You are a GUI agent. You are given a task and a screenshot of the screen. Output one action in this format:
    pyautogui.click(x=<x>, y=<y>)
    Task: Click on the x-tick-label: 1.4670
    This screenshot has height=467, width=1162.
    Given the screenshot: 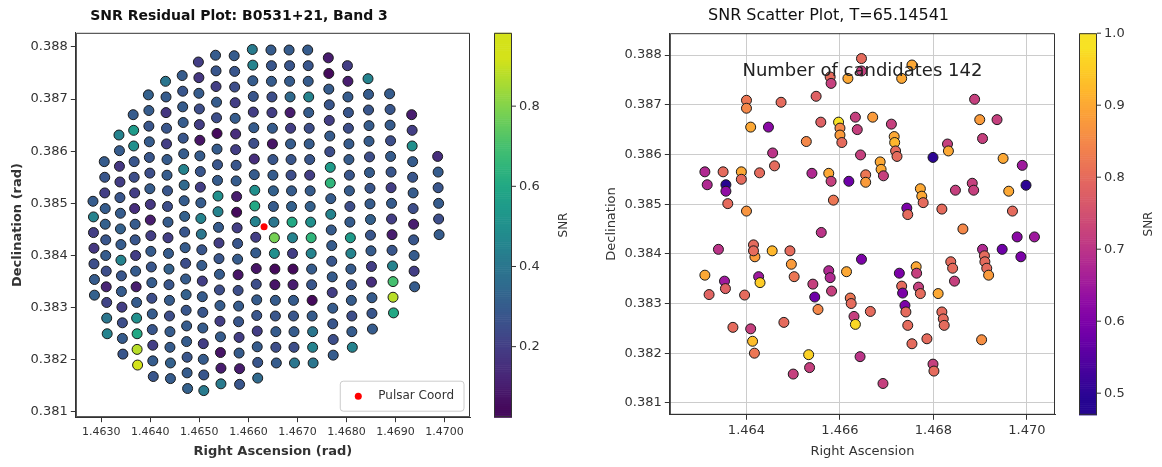 What is the action you would take?
    pyautogui.click(x=297, y=431)
    